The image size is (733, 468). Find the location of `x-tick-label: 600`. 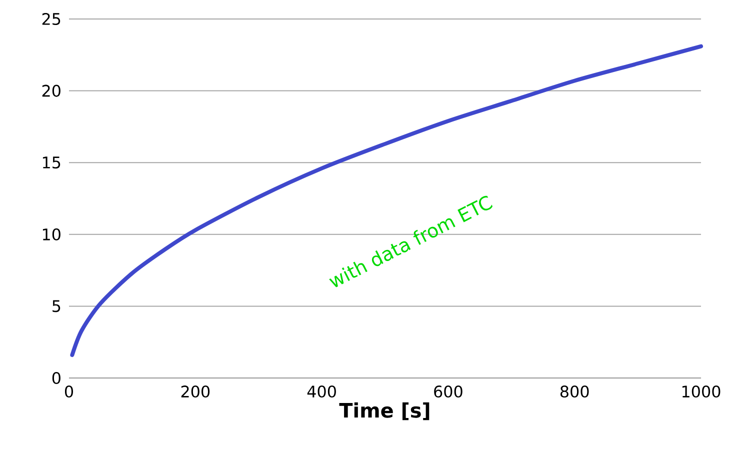

x-tick-label: 600 is located at coordinates (448, 392).